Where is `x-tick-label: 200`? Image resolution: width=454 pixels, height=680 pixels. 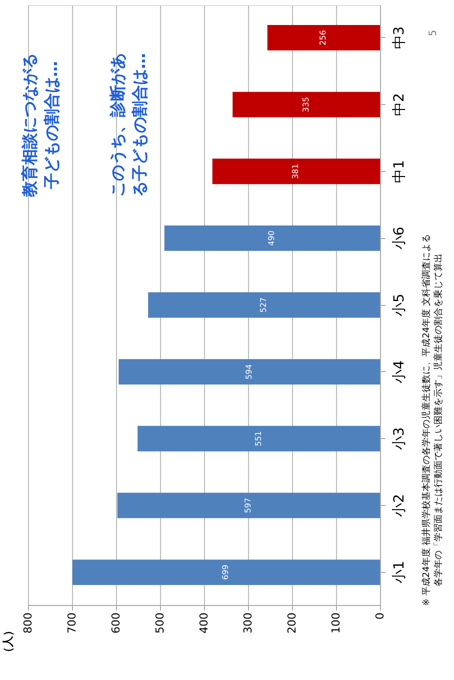
x-tick-label: 200 is located at coordinates (292, 623).